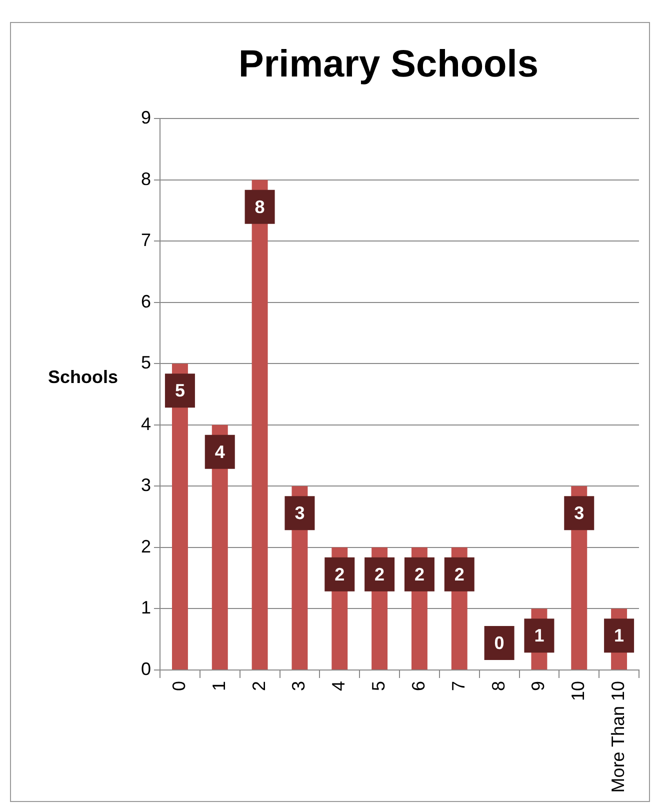 The height and width of the screenshot is (805, 658). What do you see at coordinates (146, 362) in the screenshot?
I see `y-tick-label: 5` at bounding box center [146, 362].